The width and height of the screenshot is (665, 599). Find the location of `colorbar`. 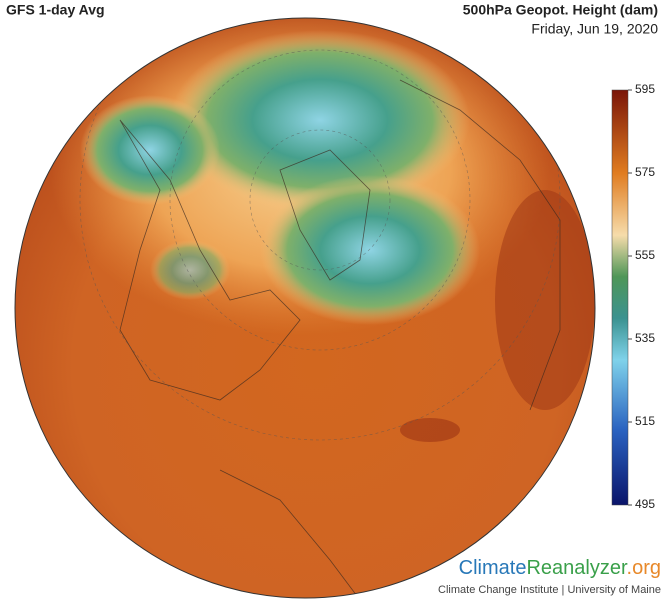

colorbar is located at coordinates (620, 297).